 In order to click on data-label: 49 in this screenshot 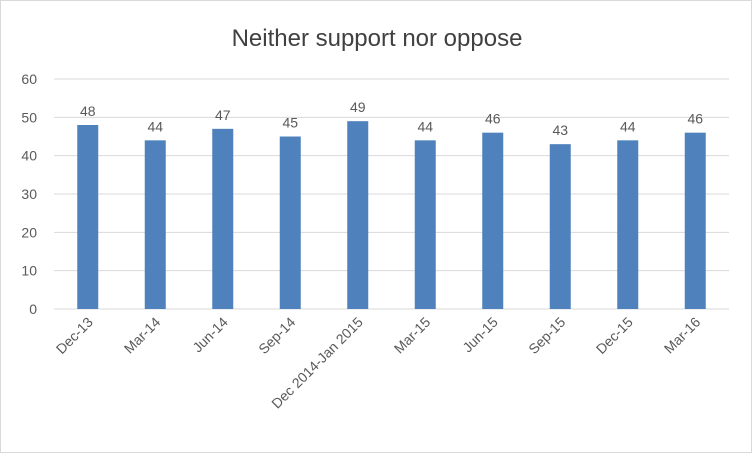, I will do `click(358, 107)`.